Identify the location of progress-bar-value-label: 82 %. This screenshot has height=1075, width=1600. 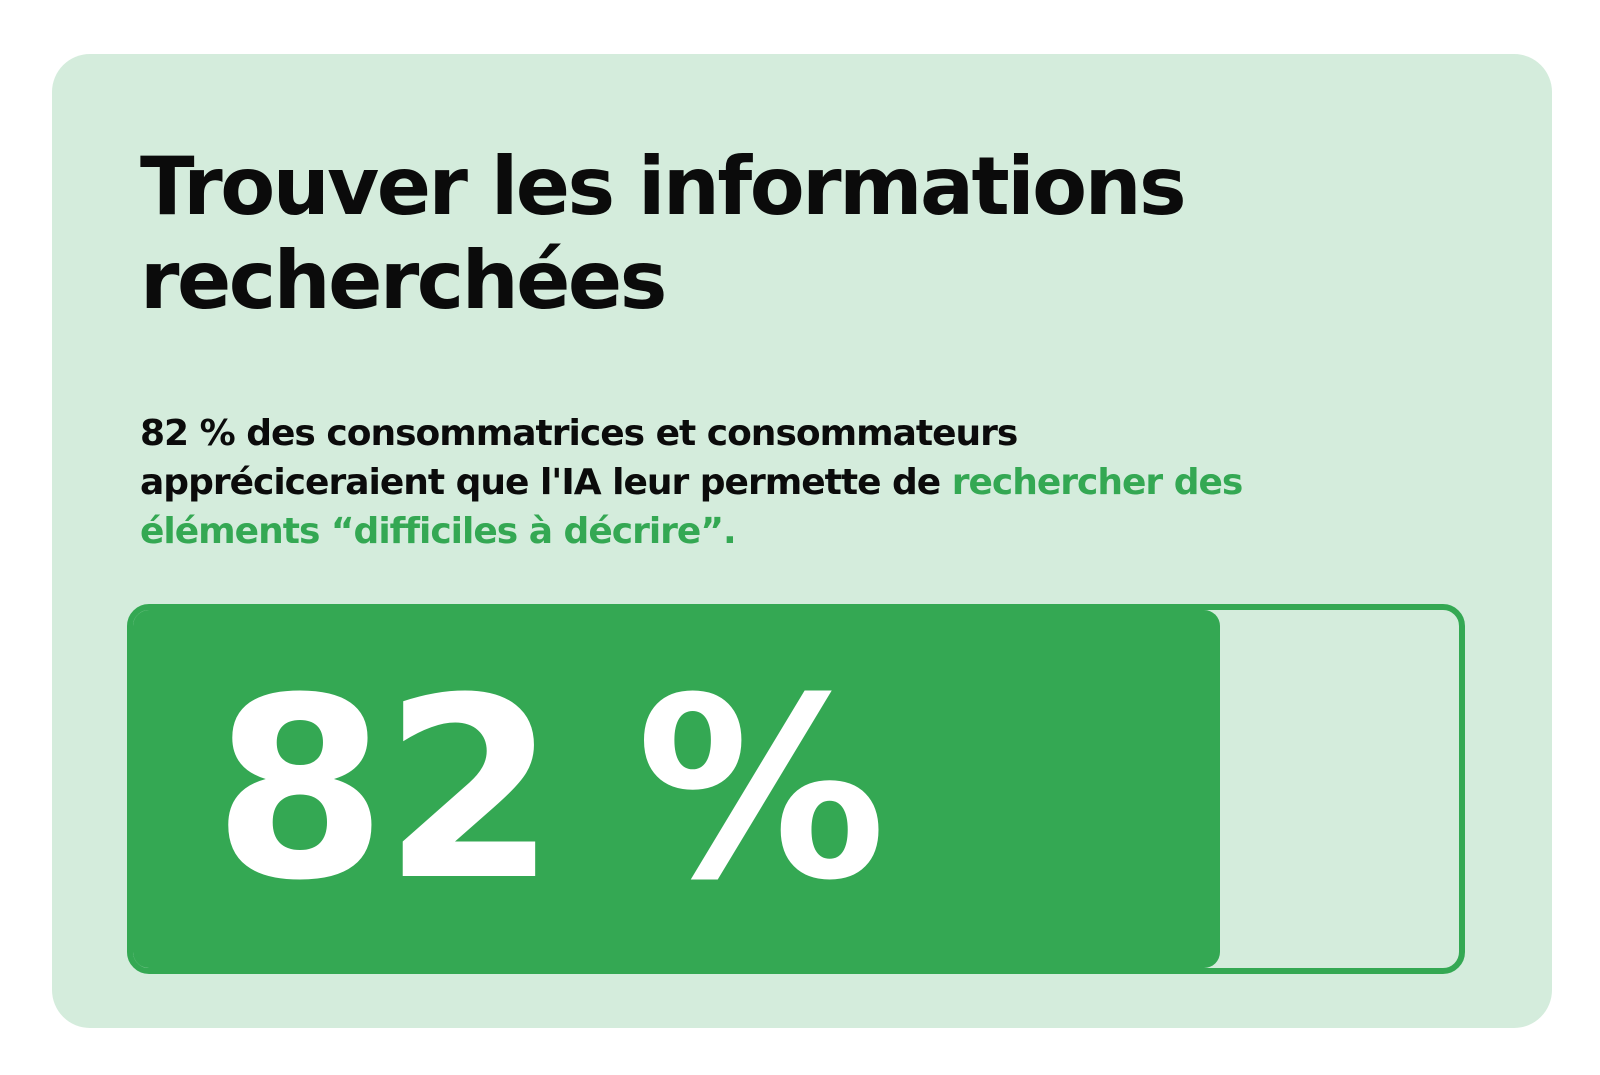
(549, 789).